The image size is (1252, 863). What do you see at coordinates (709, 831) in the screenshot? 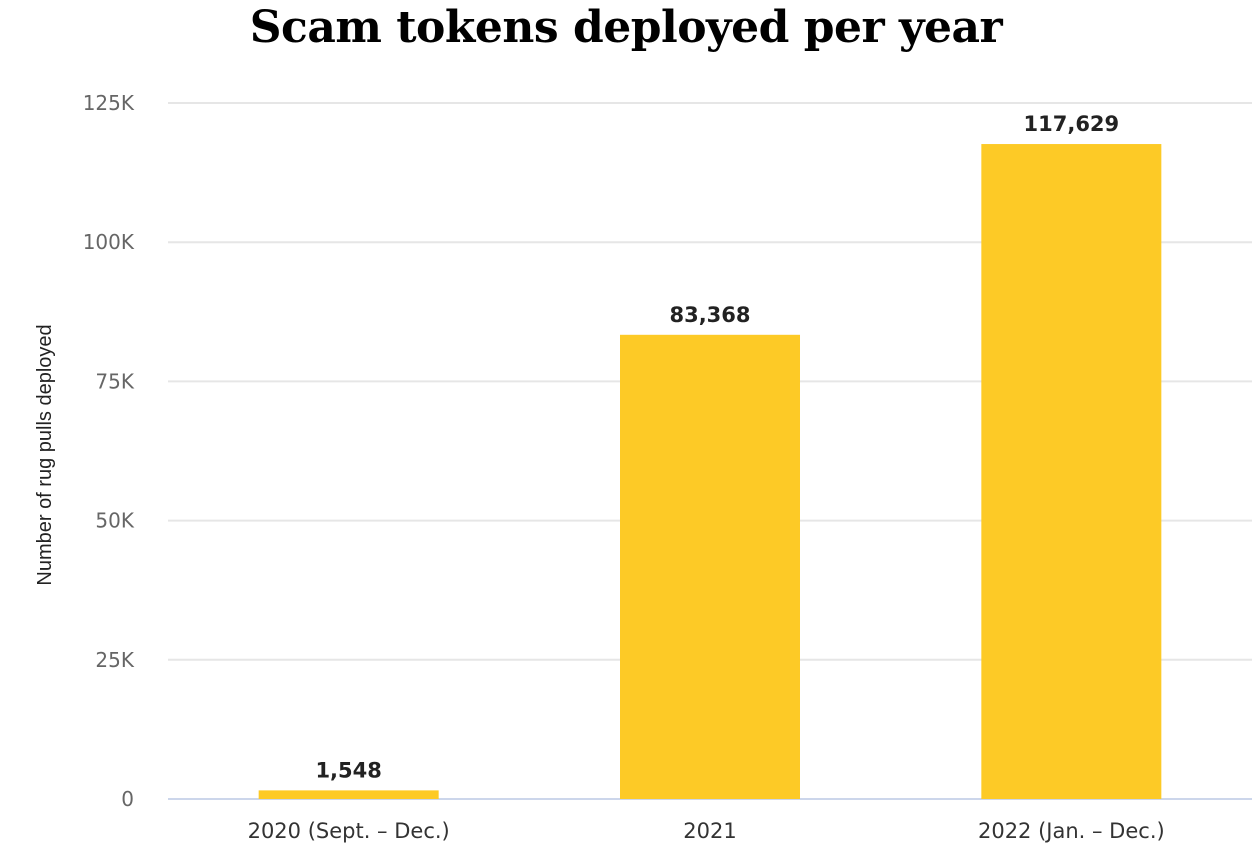
I see `x-tick-label: 2021` at bounding box center [709, 831].